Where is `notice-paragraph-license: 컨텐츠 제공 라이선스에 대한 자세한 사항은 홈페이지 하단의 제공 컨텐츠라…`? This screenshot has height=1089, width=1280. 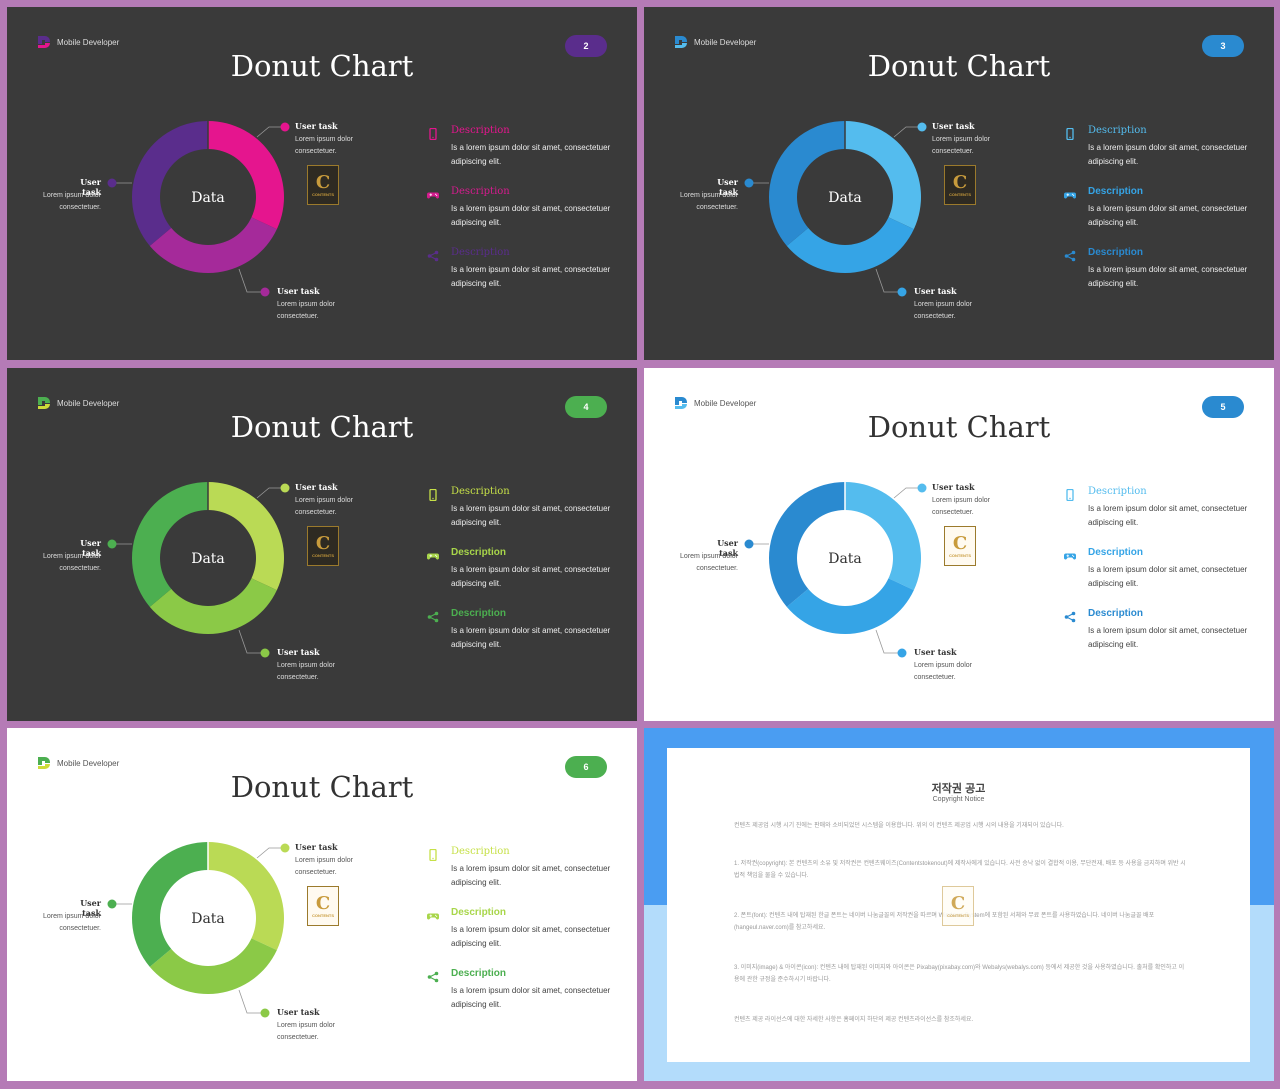
notice-paragraph-license: 컨텐츠 제공 라이선스에 대한 자세한 사항은 홈페이지 하단의 제공 컨텐츠라… is located at coordinates (854, 1020).